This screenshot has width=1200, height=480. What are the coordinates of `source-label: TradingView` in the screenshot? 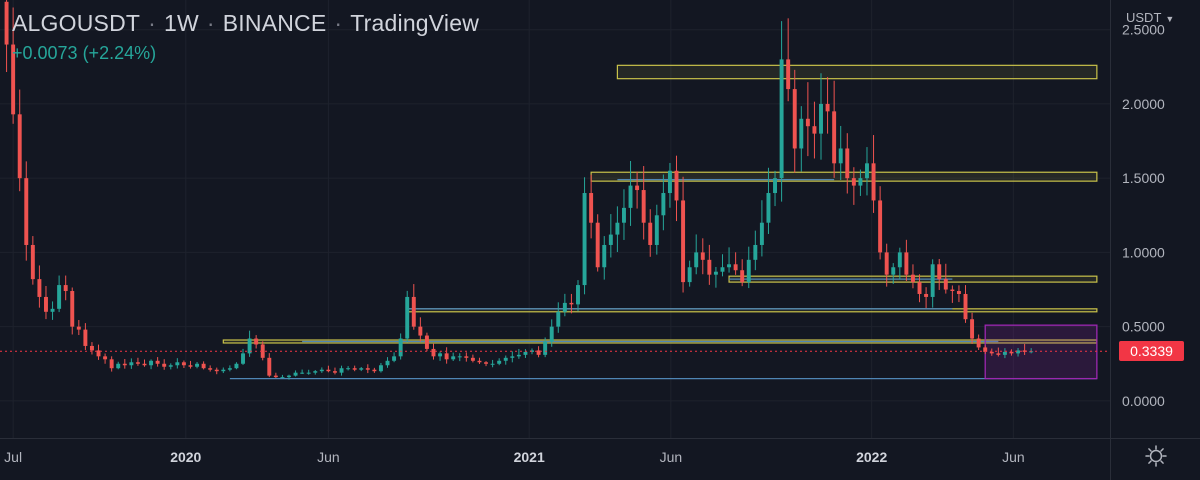 It's located at (415, 23).